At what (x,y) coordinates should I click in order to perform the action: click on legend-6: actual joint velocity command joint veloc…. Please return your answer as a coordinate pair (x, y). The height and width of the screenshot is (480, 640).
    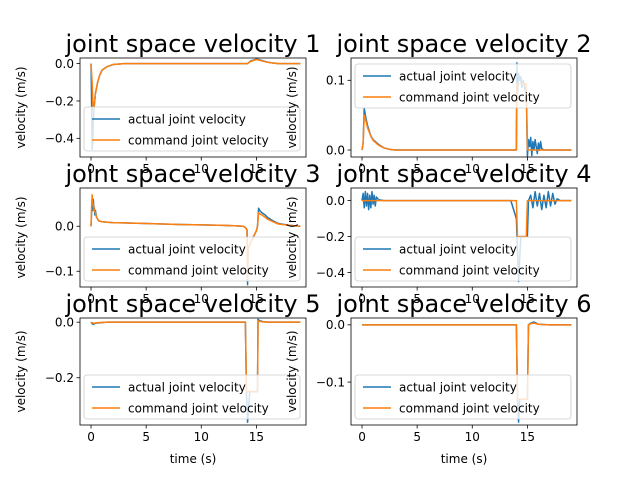
    Looking at the image, I should click on (463, 397).